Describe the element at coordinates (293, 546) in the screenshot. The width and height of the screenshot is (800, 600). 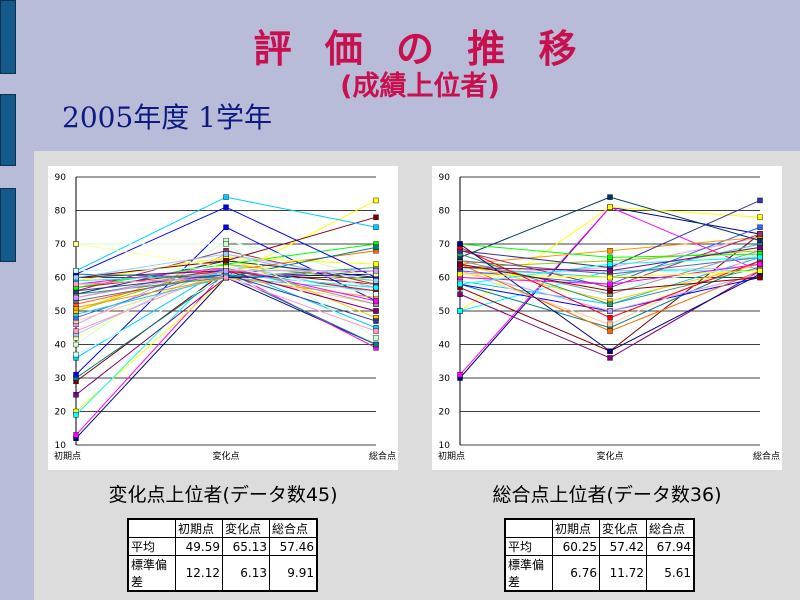
I see `table-cell: 57.46` at that location.